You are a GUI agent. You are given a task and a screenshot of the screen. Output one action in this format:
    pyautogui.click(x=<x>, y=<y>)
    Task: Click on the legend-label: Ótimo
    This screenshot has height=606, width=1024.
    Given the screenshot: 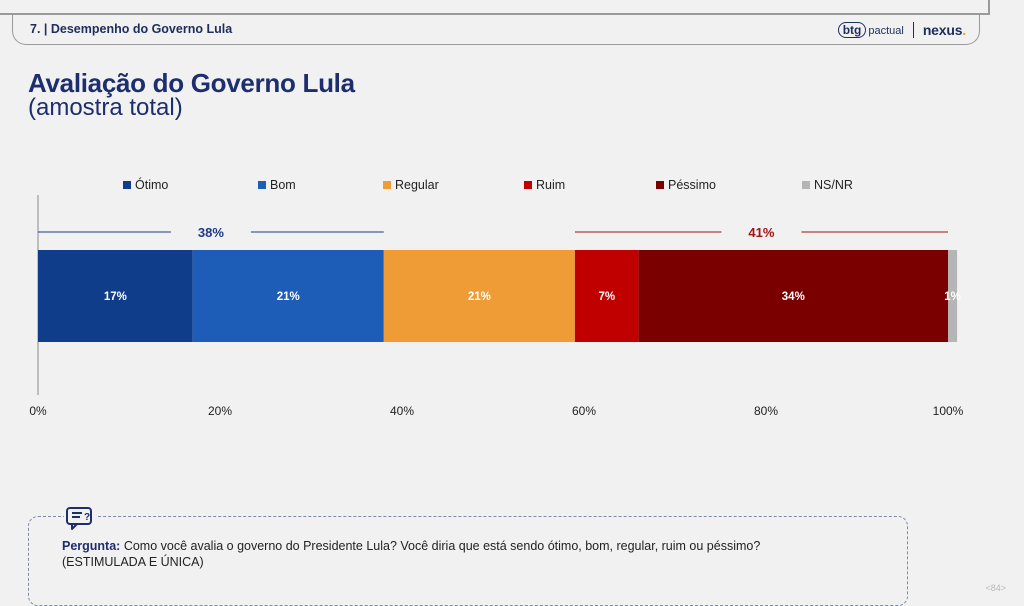 What is the action you would take?
    pyautogui.click(x=152, y=185)
    